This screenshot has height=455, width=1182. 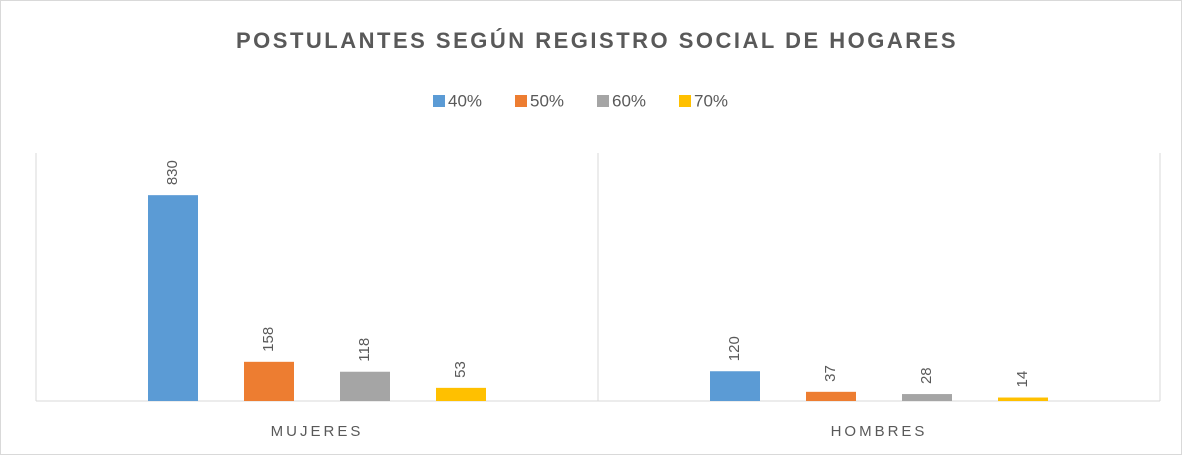 What do you see at coordinates (465, 100) in the screenshot?
I see `legend-label: 40%` at bounding box center [465, 100].